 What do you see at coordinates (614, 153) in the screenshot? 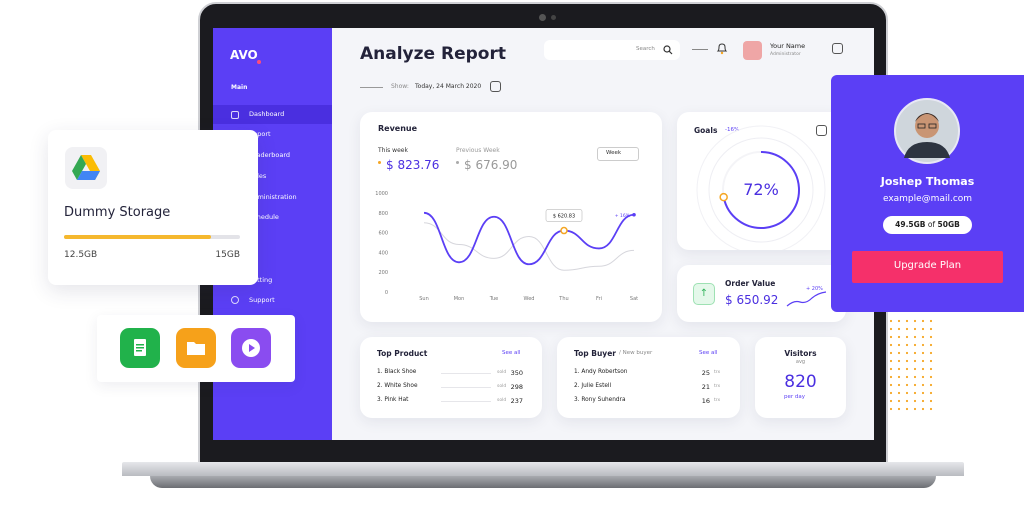
I see `period-label: Week` at bounding box center [614, 153].